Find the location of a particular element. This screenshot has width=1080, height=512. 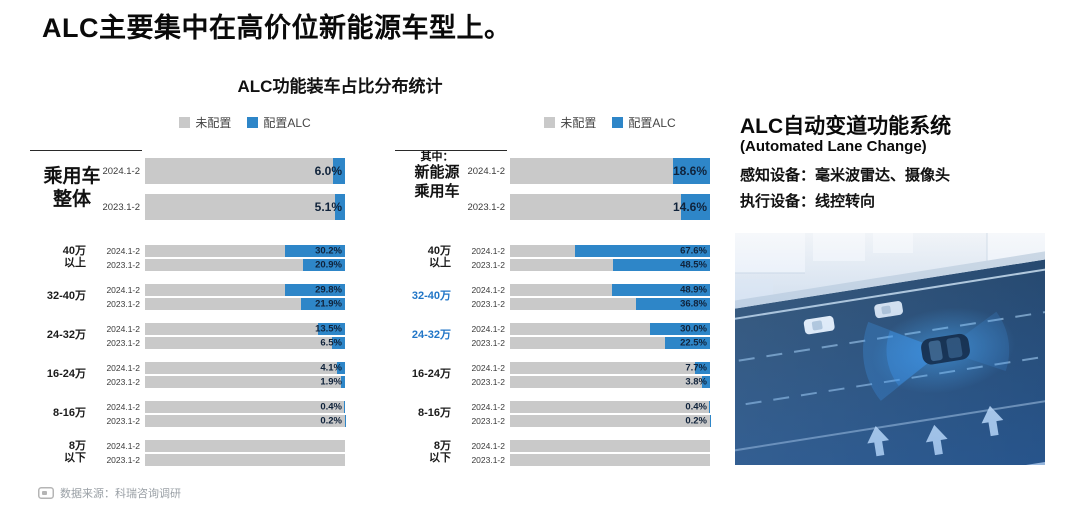

alc-scene-image is located at coordinates (890, 349).